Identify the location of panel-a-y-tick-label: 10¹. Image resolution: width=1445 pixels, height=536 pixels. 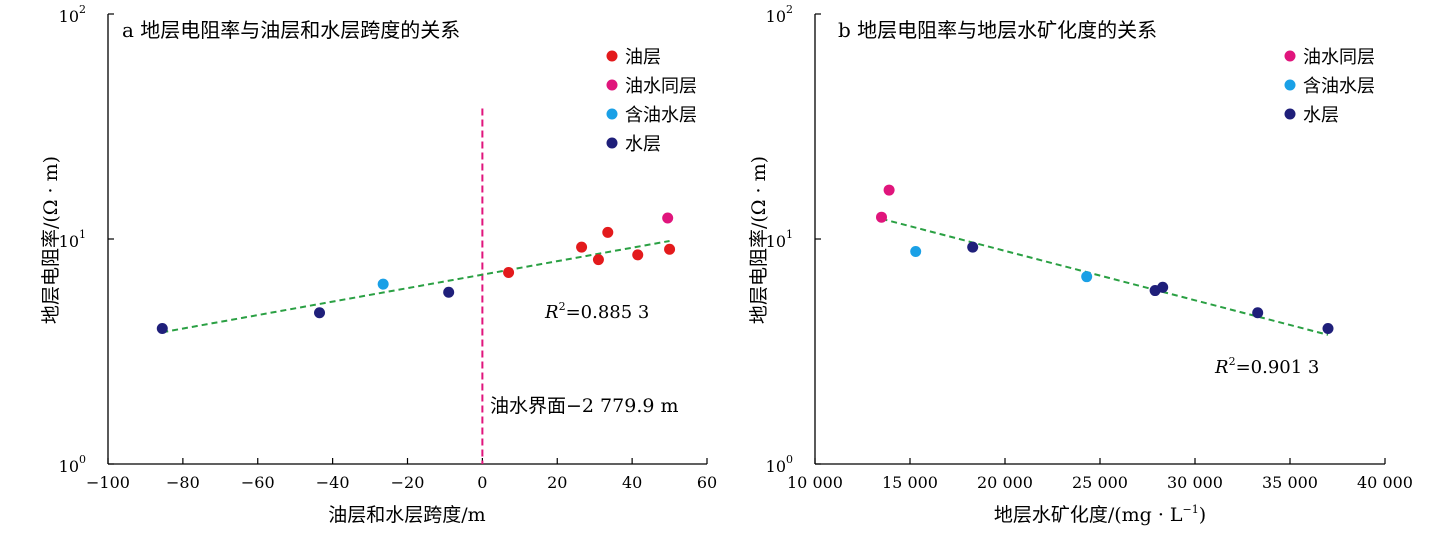
(72, 239).